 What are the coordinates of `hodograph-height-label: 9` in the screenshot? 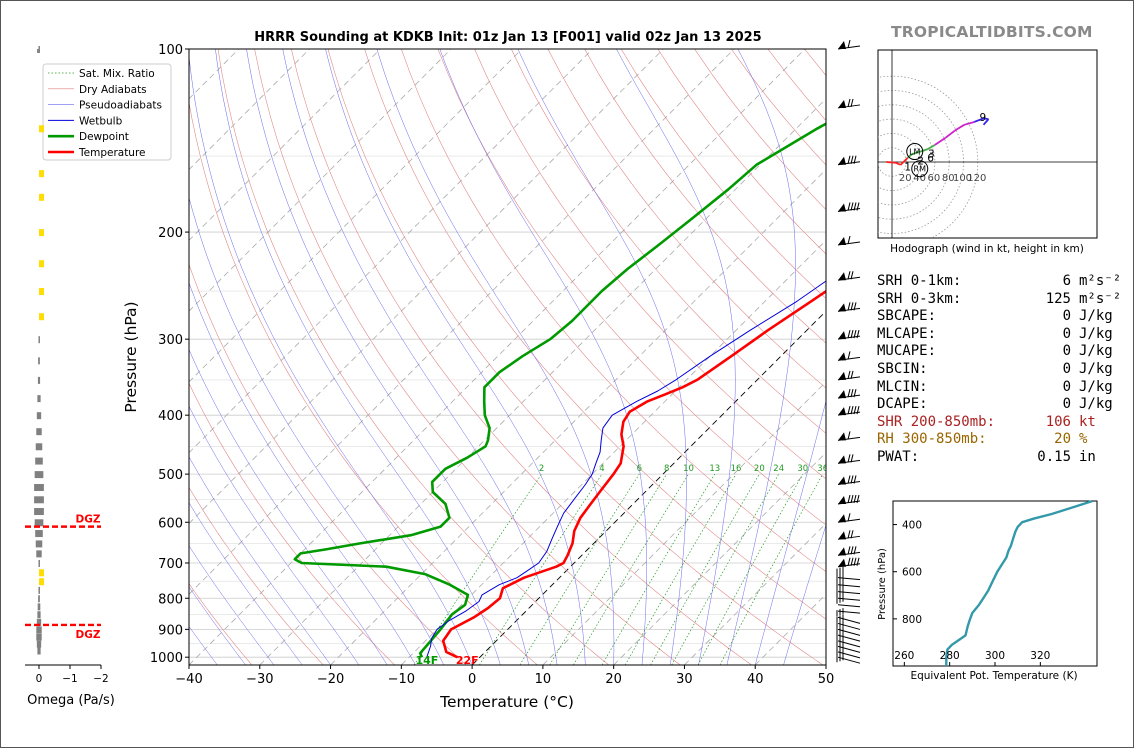 It's located at (982, 118).